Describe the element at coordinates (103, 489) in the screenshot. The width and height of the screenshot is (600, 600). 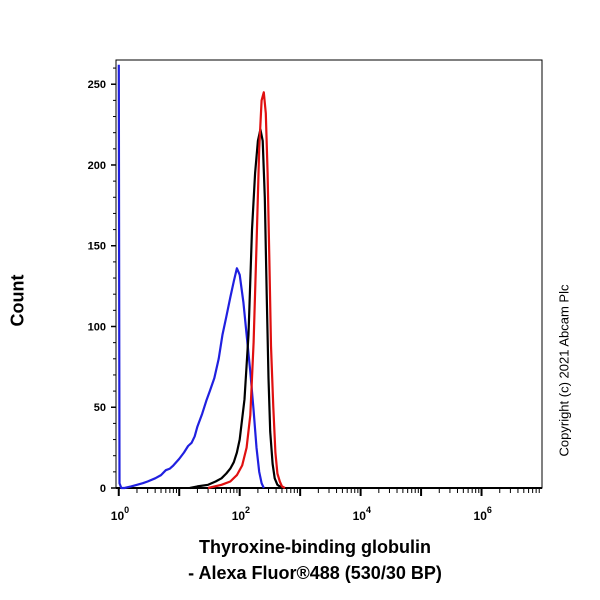
I see `y-tick-label: 0` at that location.